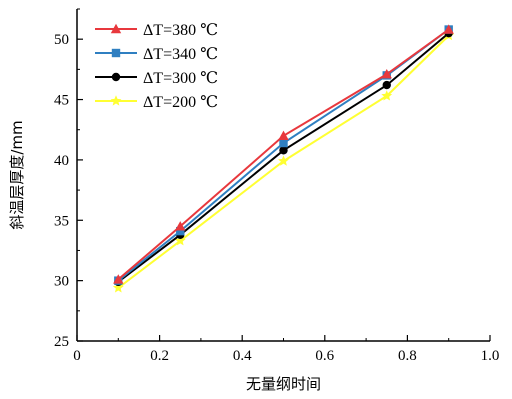 This screenshot has width=512, height=399. Describe the element at coordinates (77, 356) in the screenshot. I see `x-tick-label: 0` at that location.